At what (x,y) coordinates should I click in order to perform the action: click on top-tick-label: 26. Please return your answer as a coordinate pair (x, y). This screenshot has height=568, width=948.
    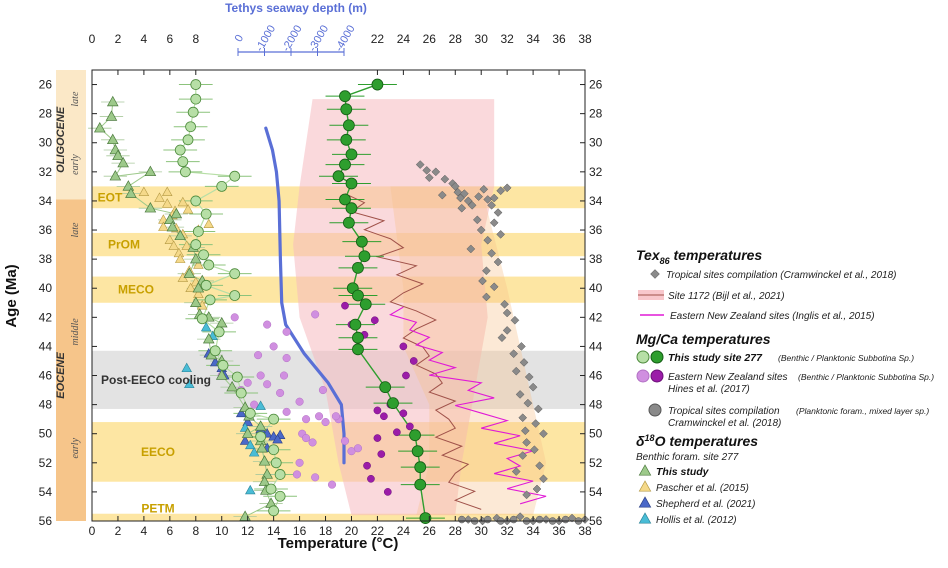
    Looking at the image, I should click on (430, 39).